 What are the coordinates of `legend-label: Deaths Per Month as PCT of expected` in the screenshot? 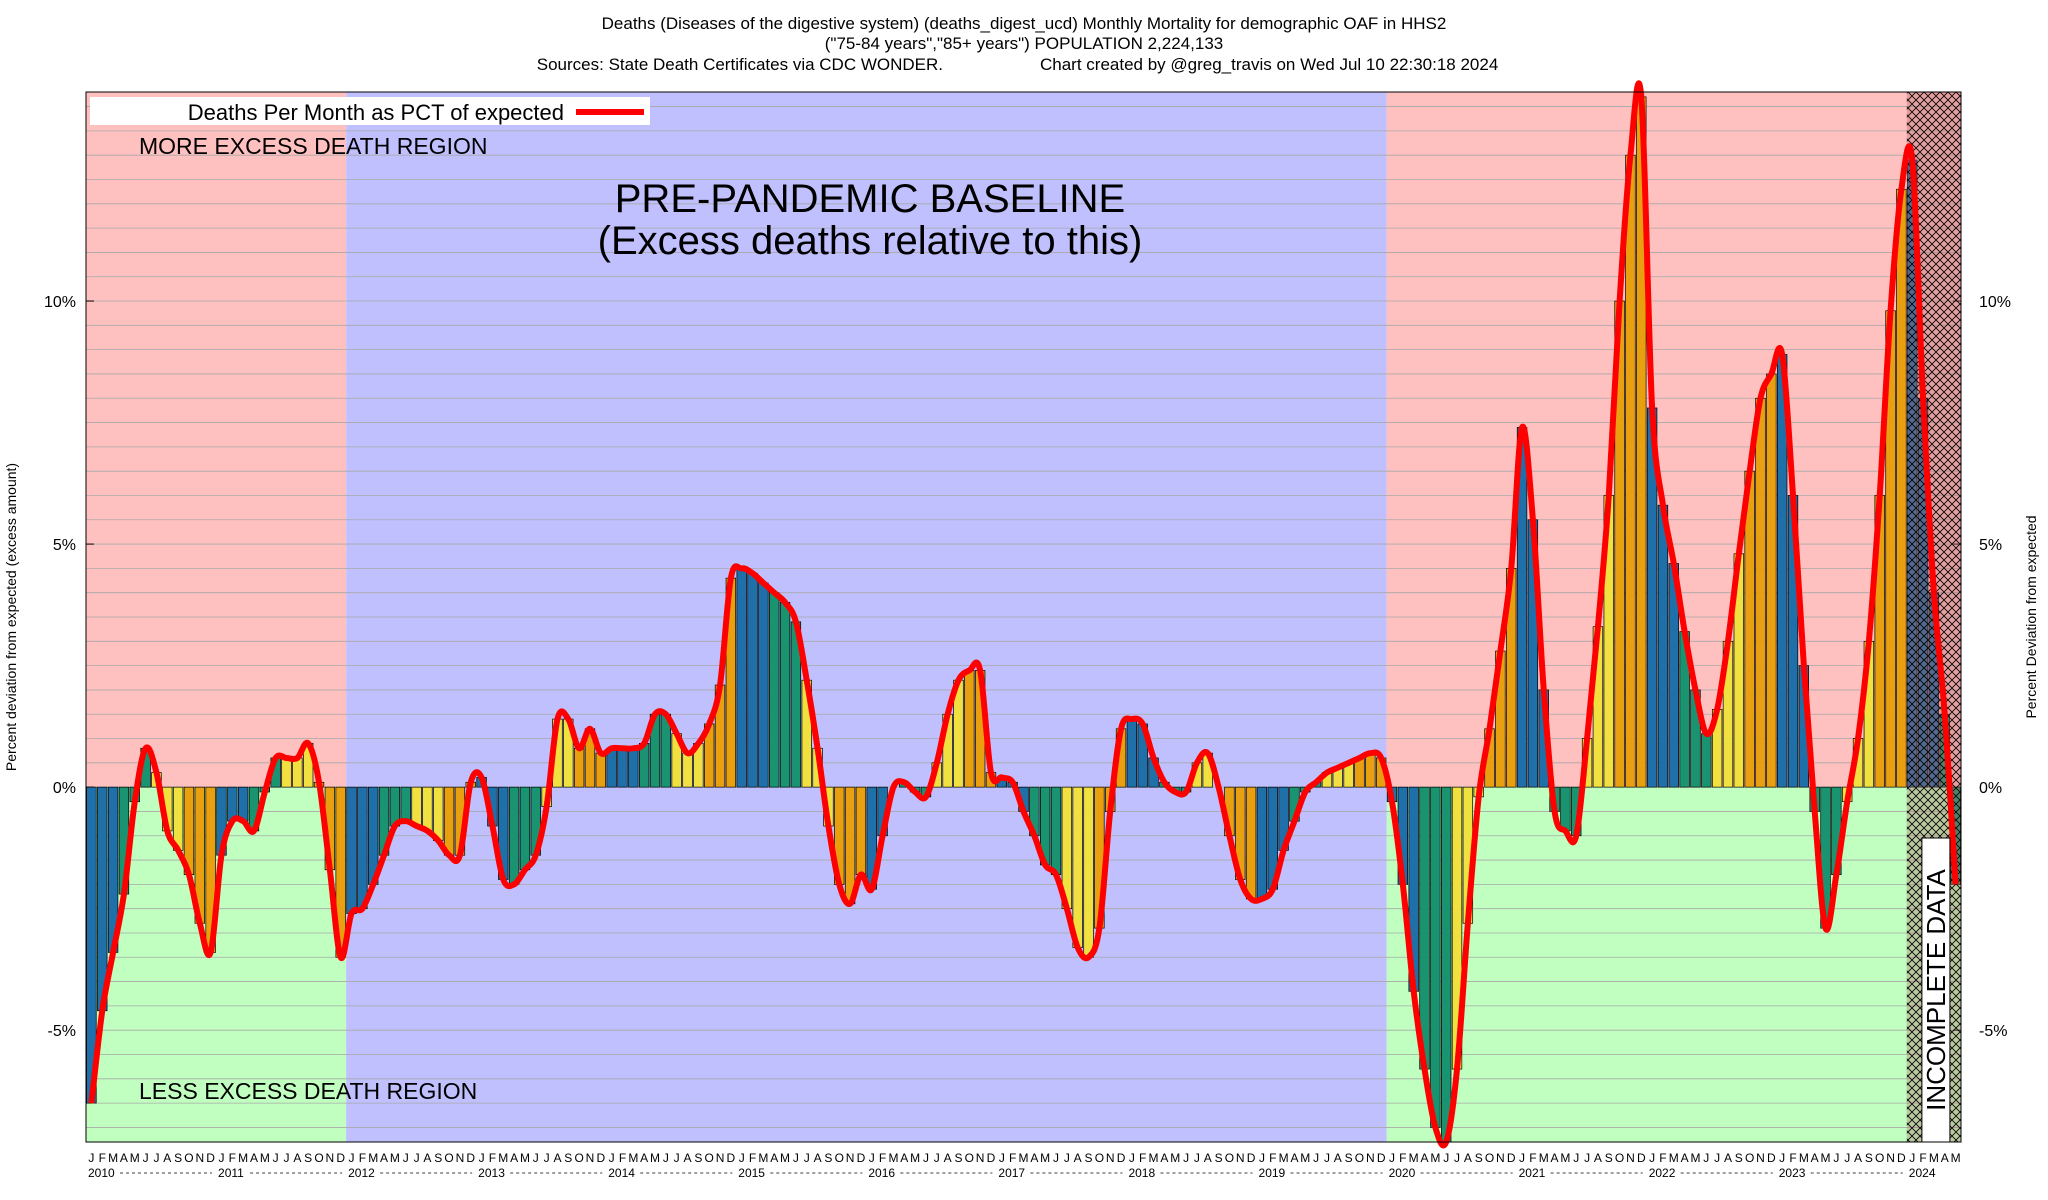 It's located at (376, 112).